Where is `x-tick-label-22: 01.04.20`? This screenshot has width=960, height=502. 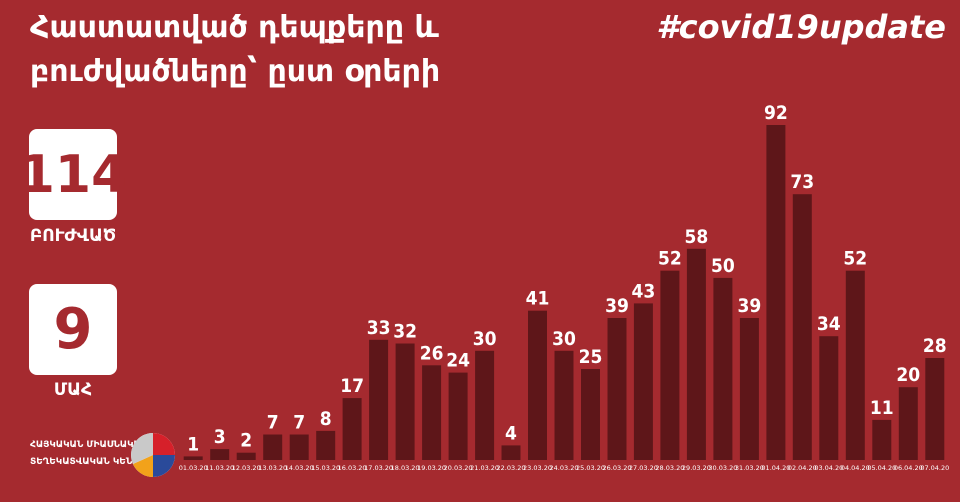 x-tick-label-22: 01.04.20 is located at coordinates (775, 468).